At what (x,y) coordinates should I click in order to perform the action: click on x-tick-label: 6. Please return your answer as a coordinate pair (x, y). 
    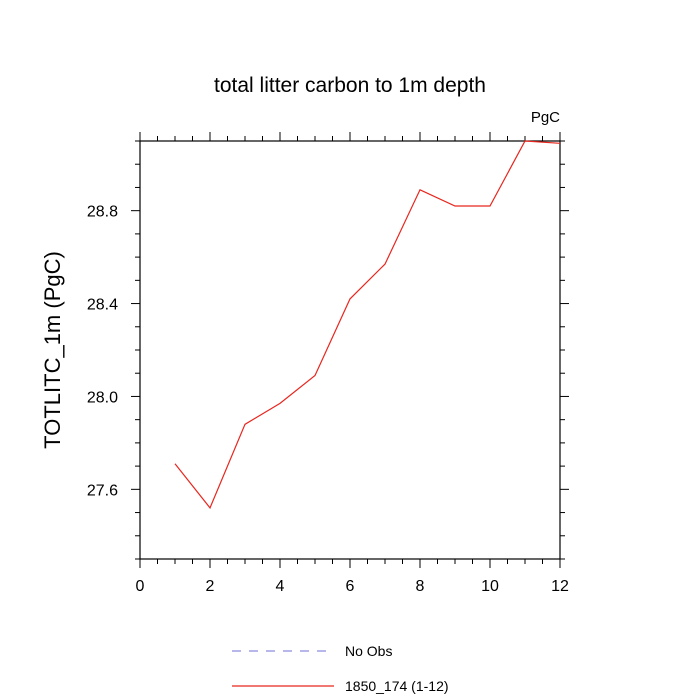
    Looking at the image, I should click on (350, 586).